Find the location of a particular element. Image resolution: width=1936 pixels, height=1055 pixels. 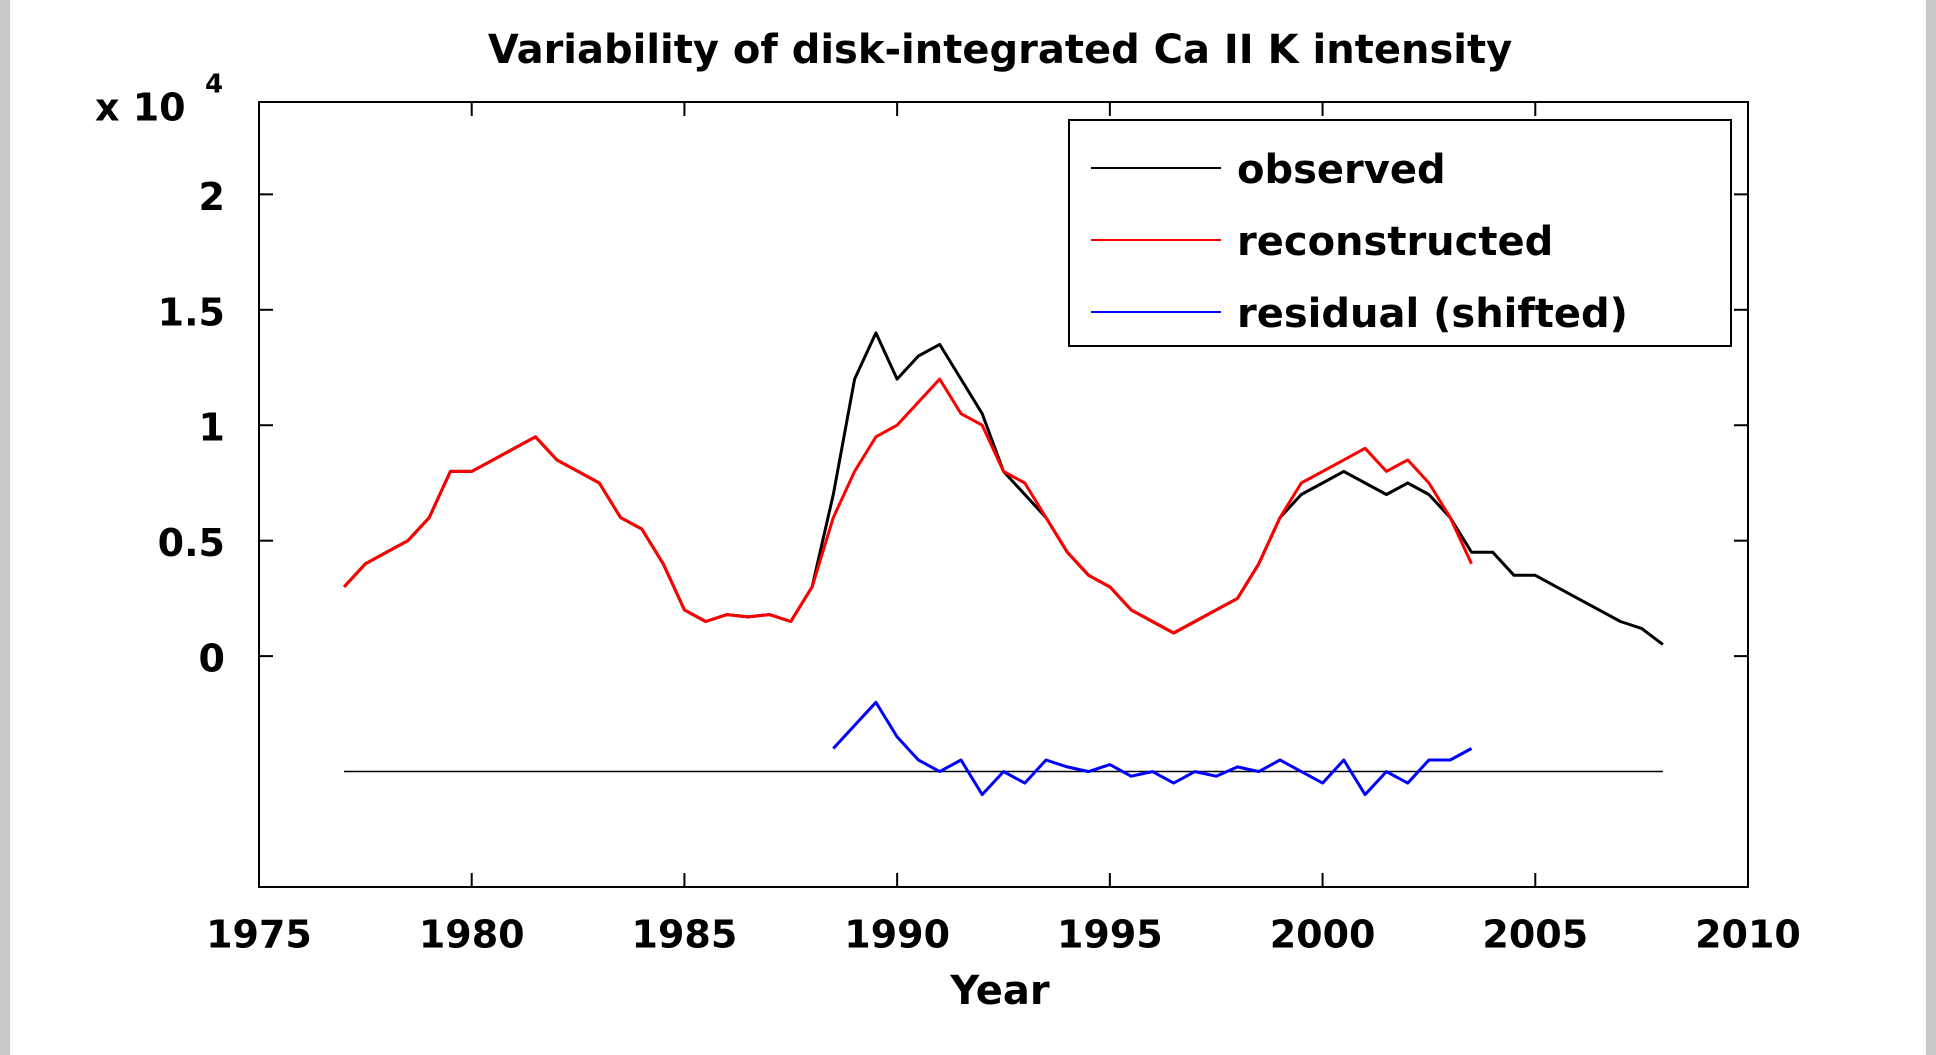

y-tick-label: 2 is located at coordinates (212, 197).